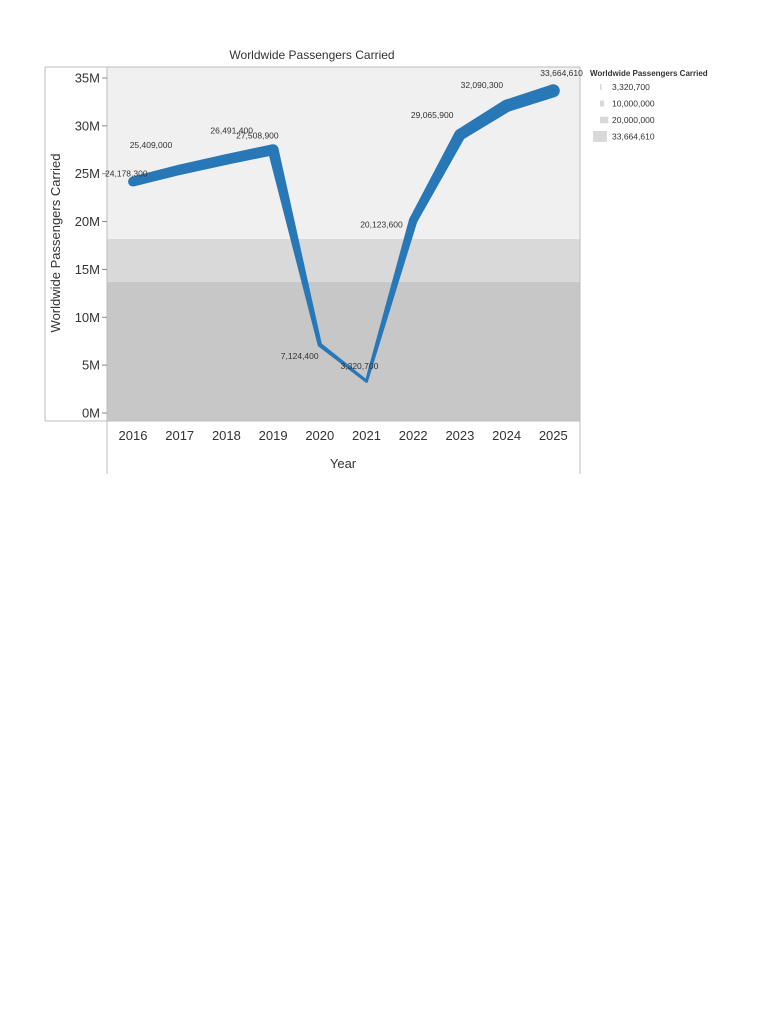  Describe the element at coordinates (273, 150) in the screenshot. I see `data-point-2019` at that location.